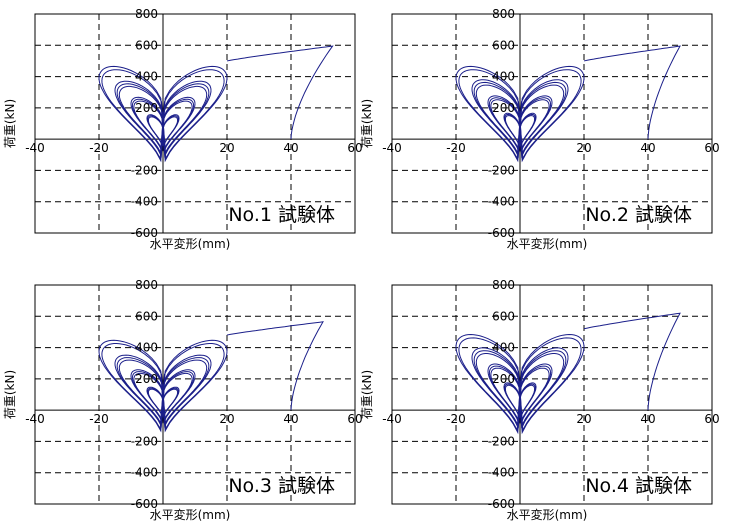  I want to click on specimen-label: No.4 試験体, so click(638, 486).